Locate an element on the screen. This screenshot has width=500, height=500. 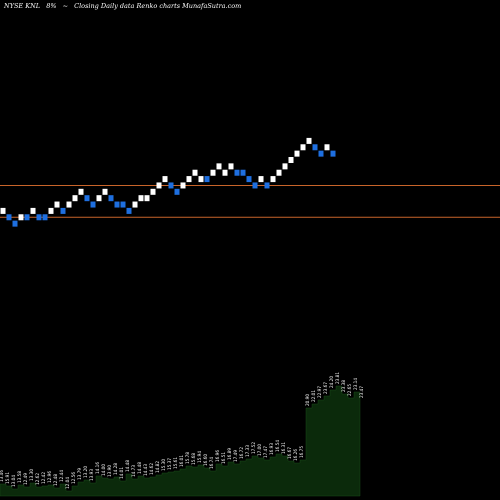
volume-label: 23.38 is located at coordinates (343, 386).